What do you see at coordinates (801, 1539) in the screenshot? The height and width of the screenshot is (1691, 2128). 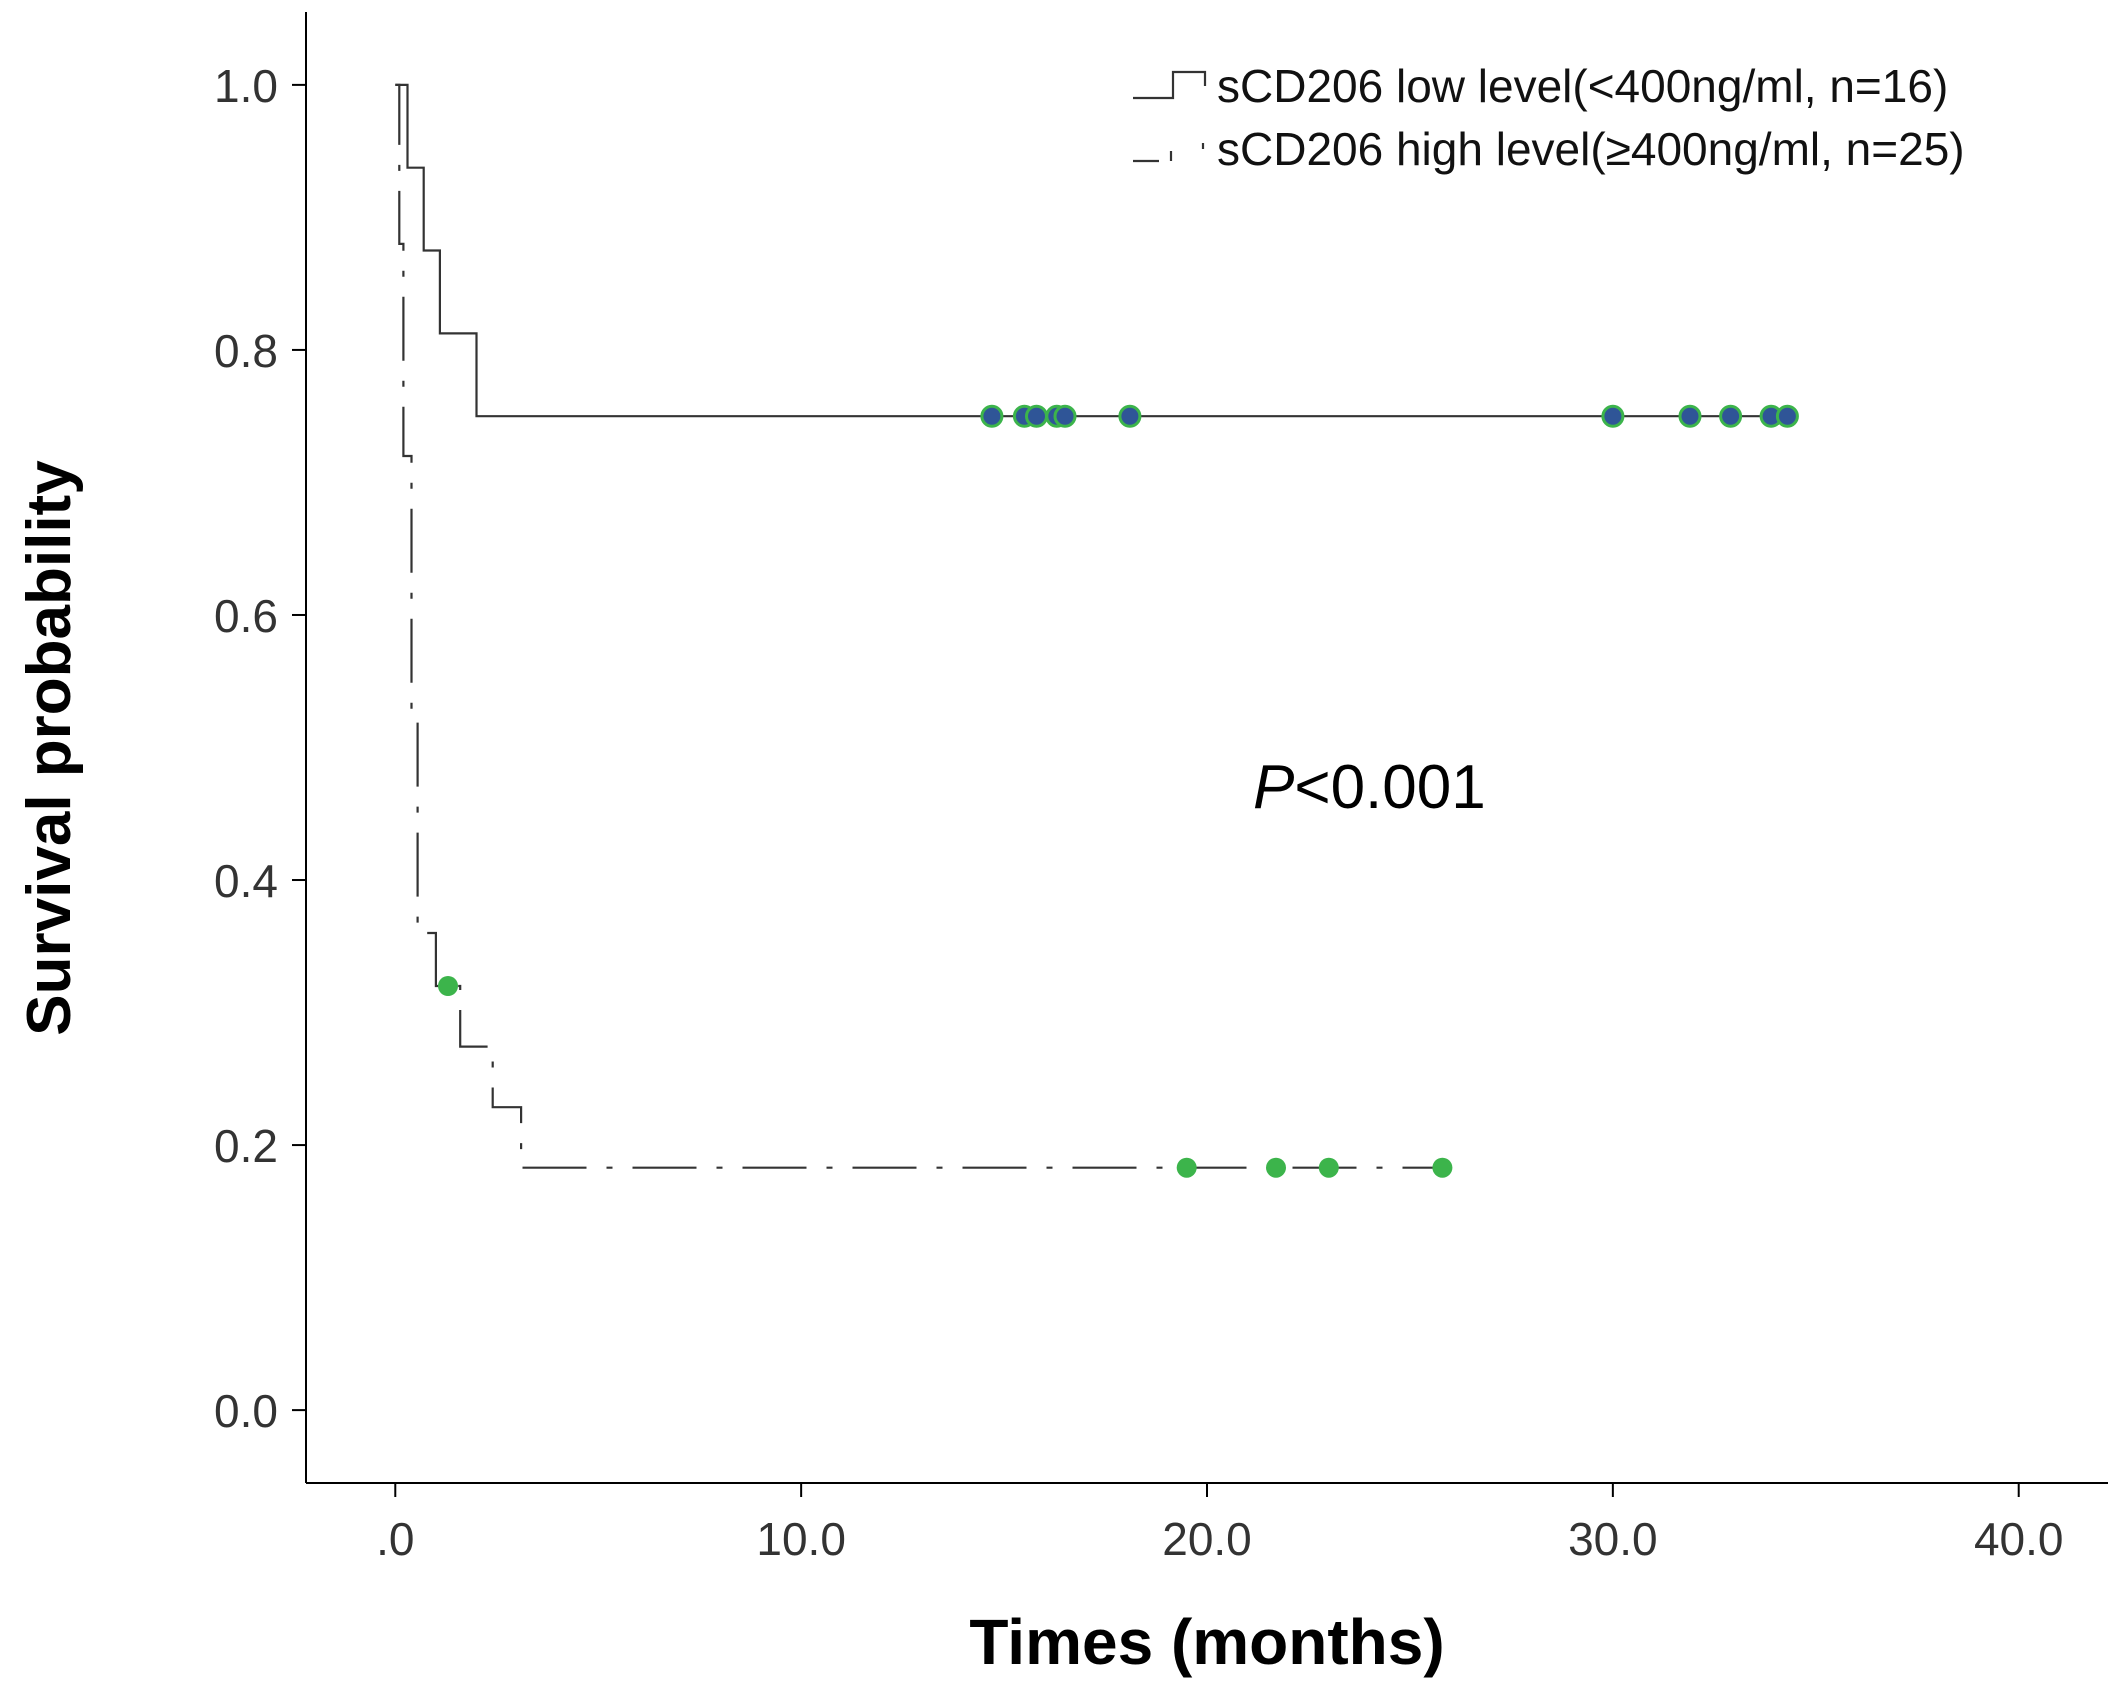 I see `x-tick-label: 10.0` at bounding box center [801, 1539].